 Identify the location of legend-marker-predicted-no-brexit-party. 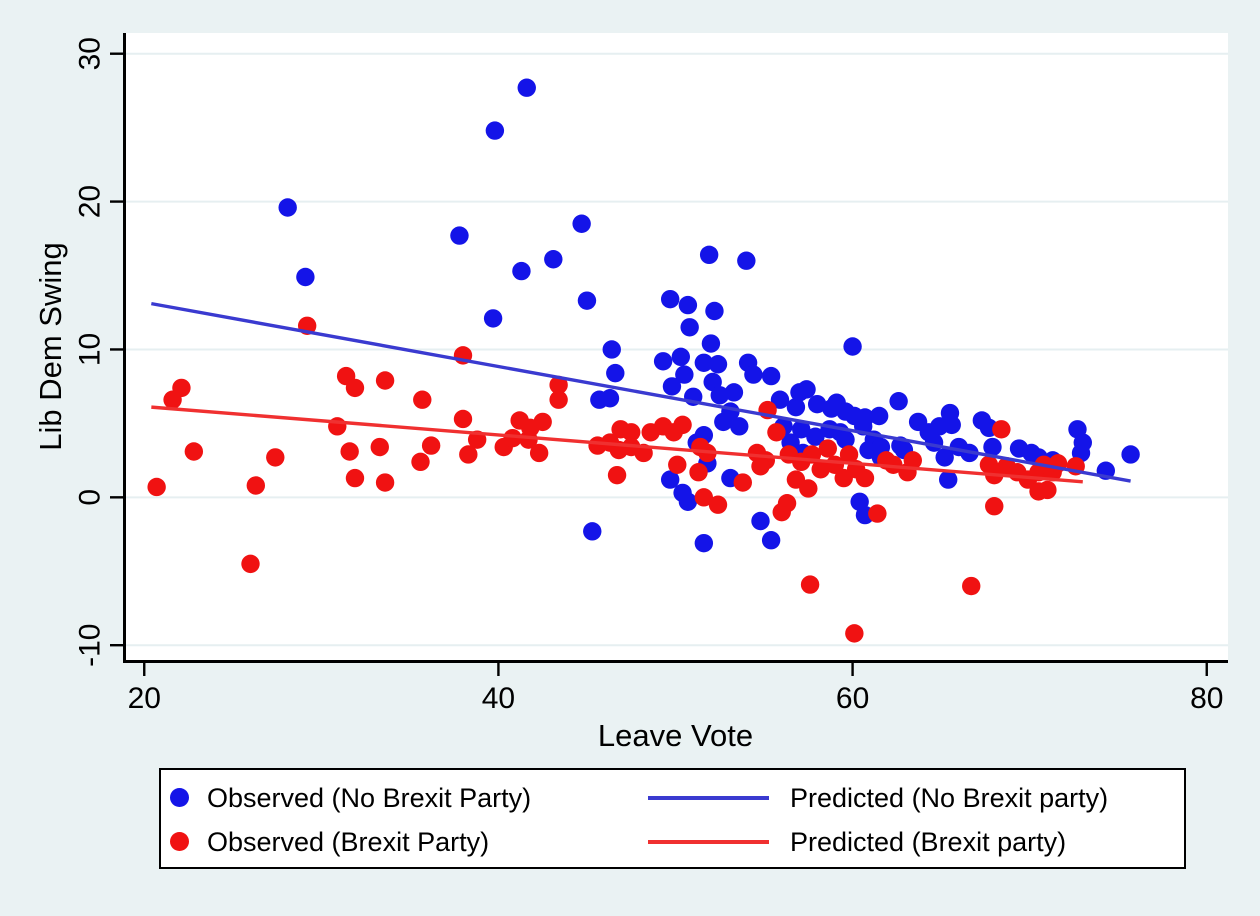
(708, 798).